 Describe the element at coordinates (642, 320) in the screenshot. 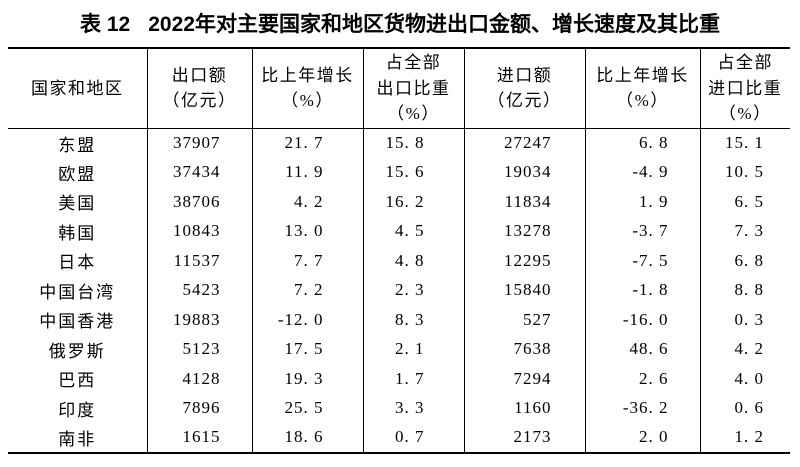

I see `value-cell: -16. 0` at that location.